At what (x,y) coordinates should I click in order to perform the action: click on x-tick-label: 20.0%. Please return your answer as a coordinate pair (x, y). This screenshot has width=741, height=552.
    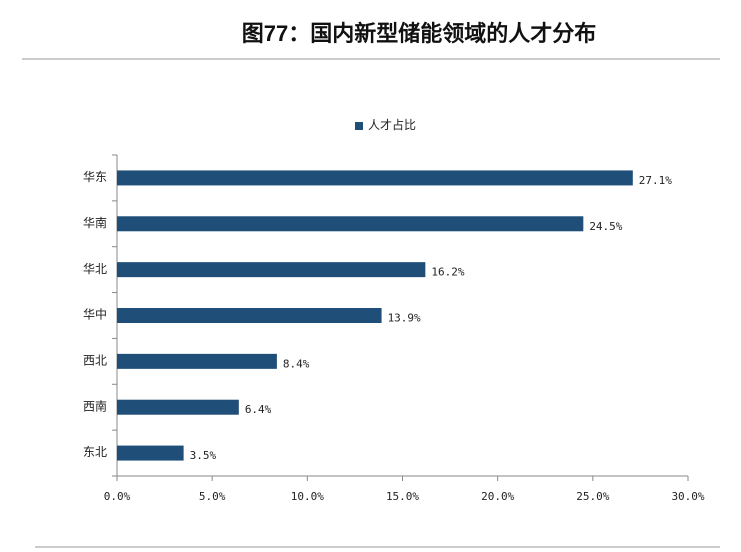
    Looking at the image, I should click on (497, 496).